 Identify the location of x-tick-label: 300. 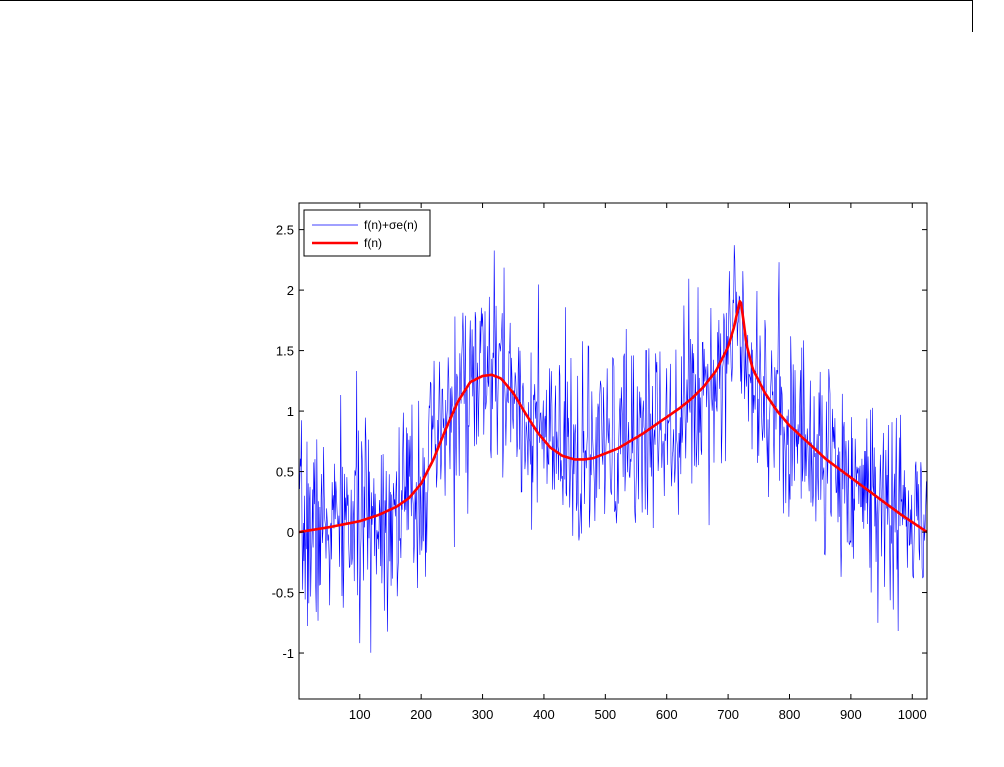
(483, 714).